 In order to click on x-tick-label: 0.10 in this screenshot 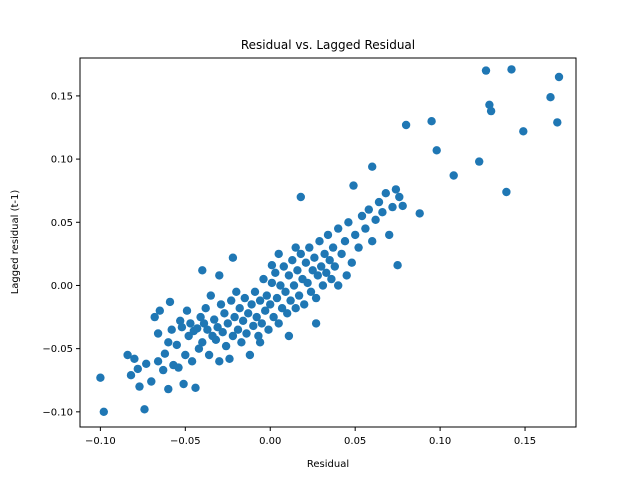, I will do `click(440, 441)`.